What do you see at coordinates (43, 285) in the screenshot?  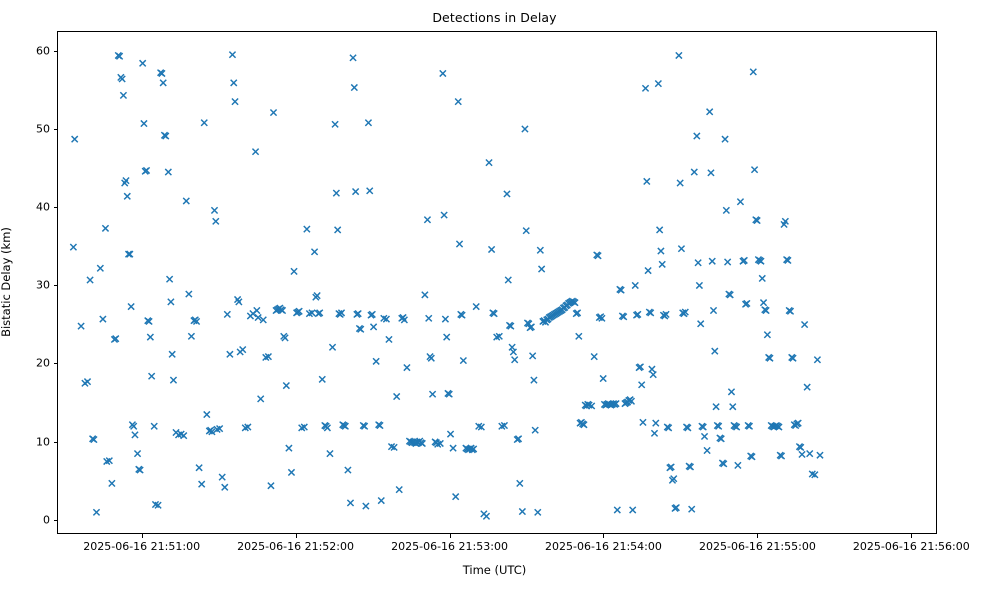 I see `y-tick-label: 30` at bounding box center [43, 285].